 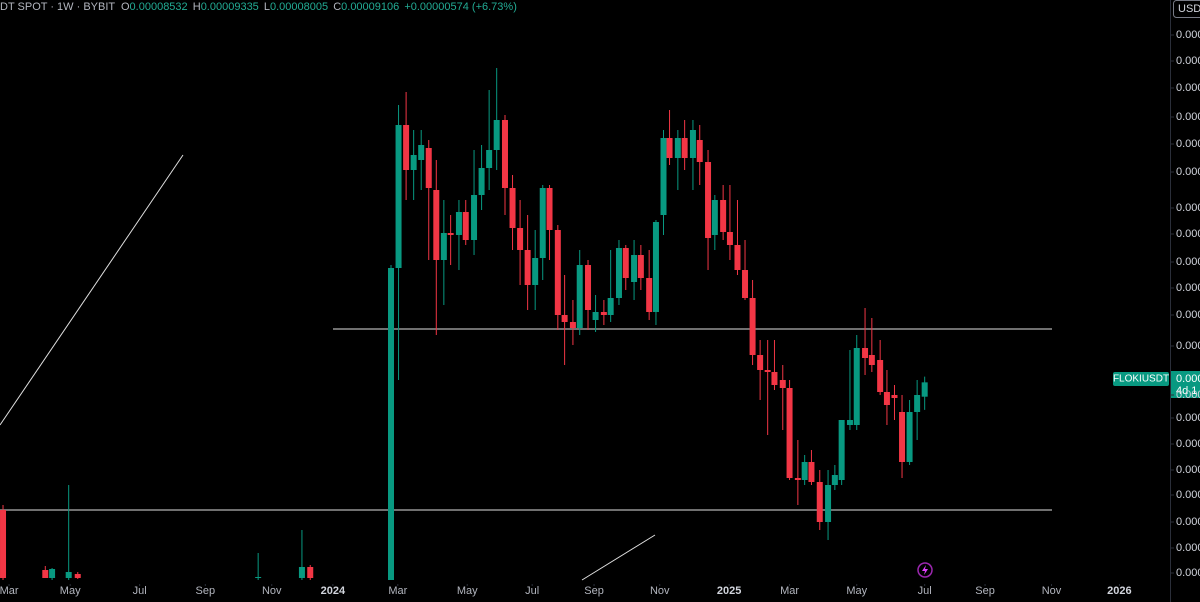 I want to click on currency: USD, so click(x=1189, y=9).